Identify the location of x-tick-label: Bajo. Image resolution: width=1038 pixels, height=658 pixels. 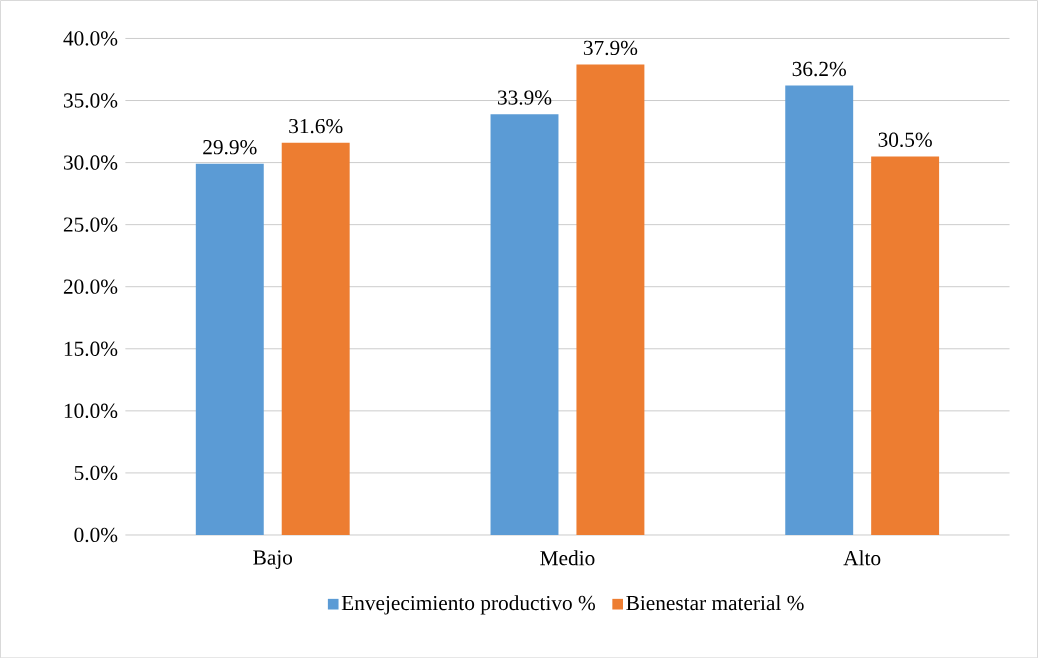
(273, 559).